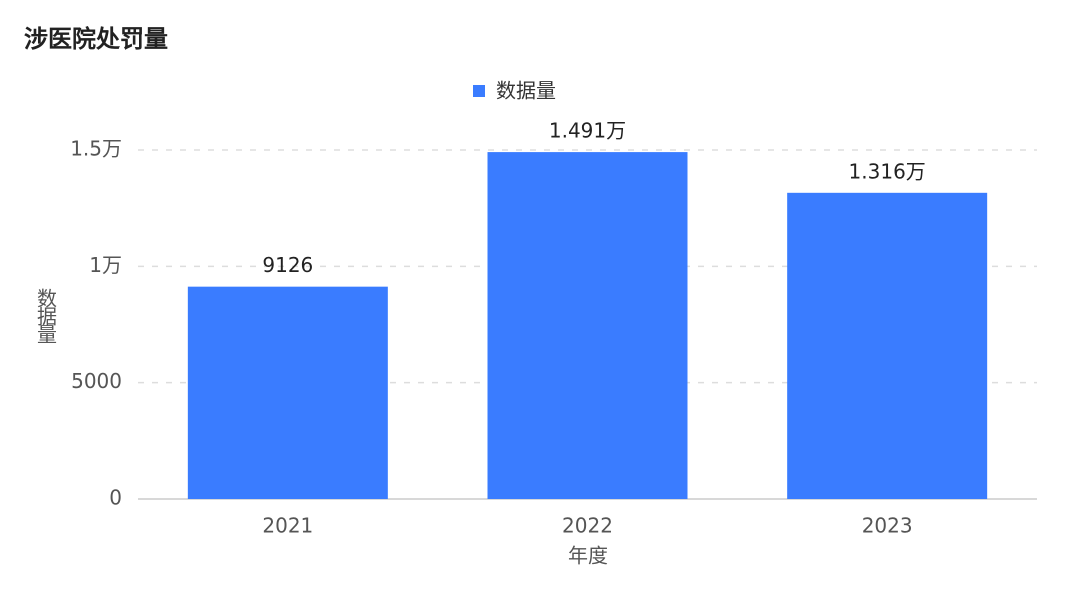 The width and height of the screenshot is (1070, 592). What do you see at coordinates (887, 526) in the screenshot?
I see `x-tick-label: 2023` at bounding box center [887, 526].